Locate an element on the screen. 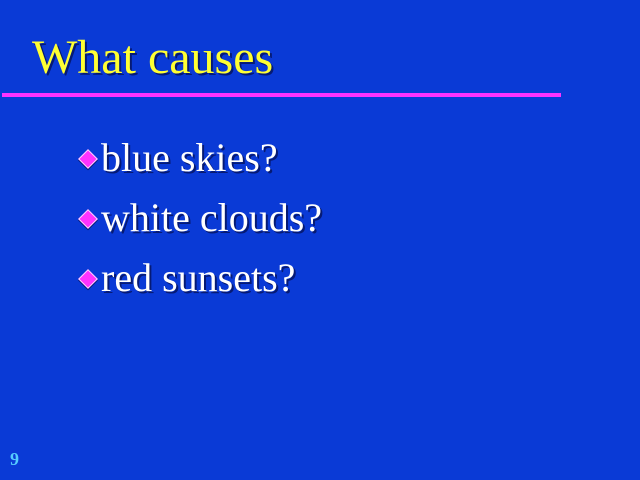 The image size is (640, 480). bullet-text: red sunsets? is located at coordinates (198, 277).